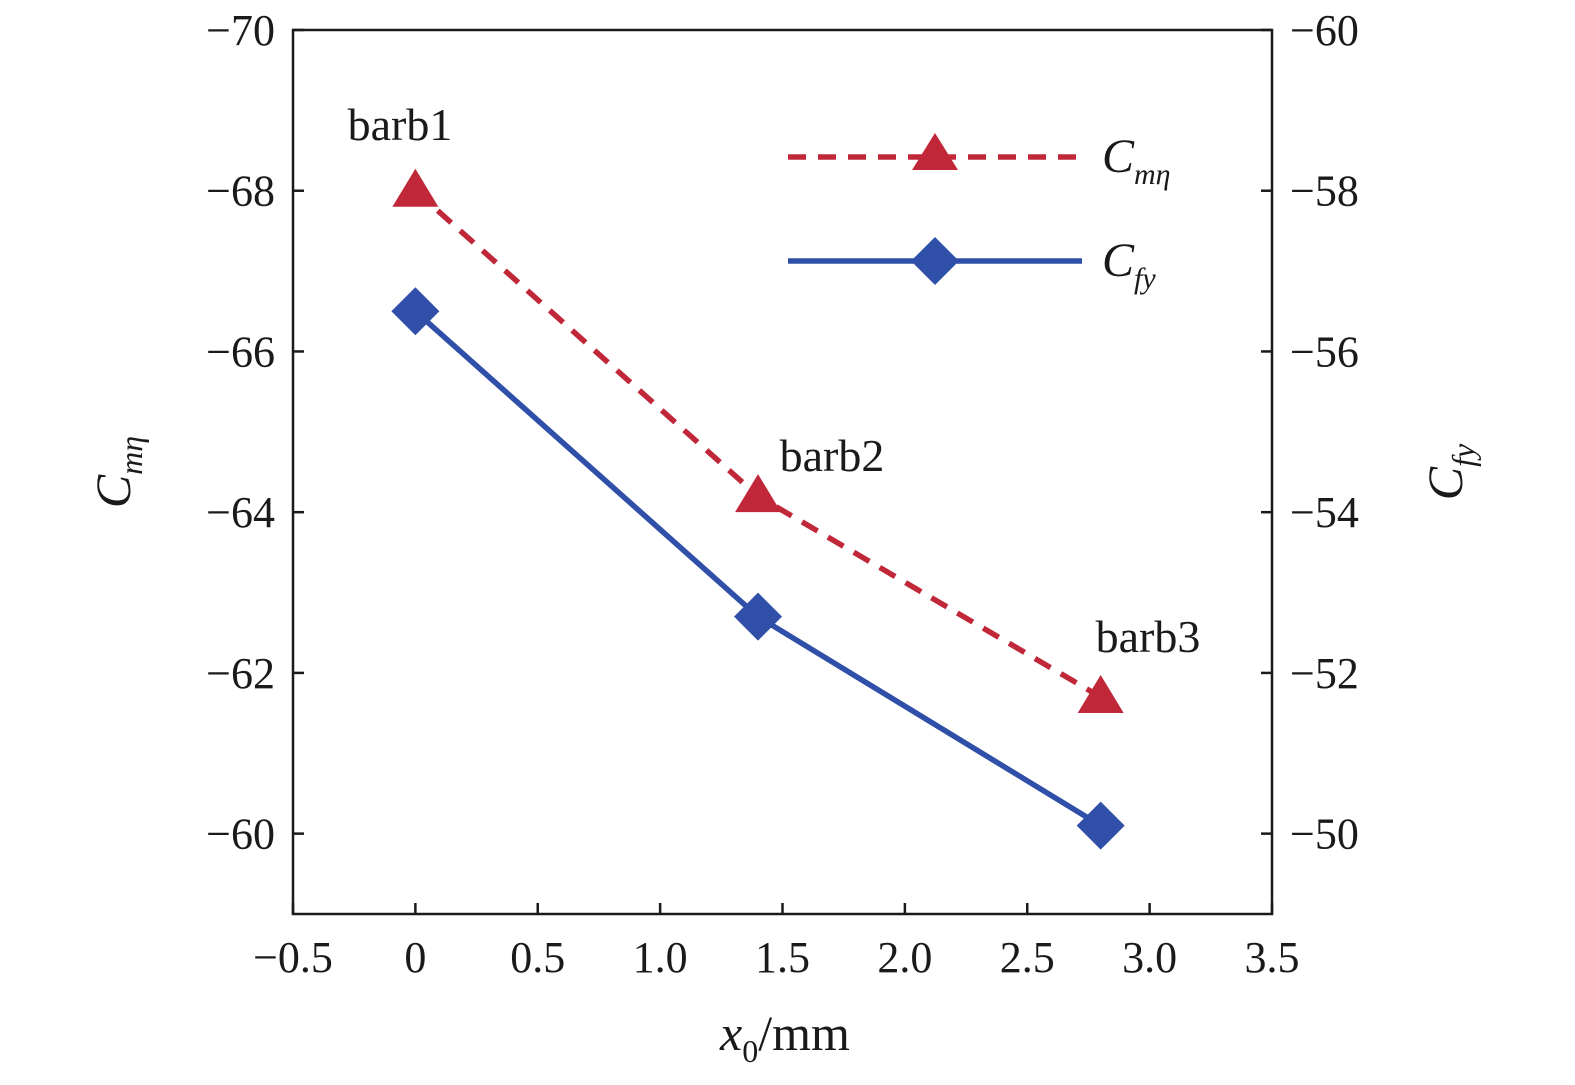 The width and height of the screenshot is (1575, 1085). I want to click on legend-cfy-sub: fy, so click(1145, 278).